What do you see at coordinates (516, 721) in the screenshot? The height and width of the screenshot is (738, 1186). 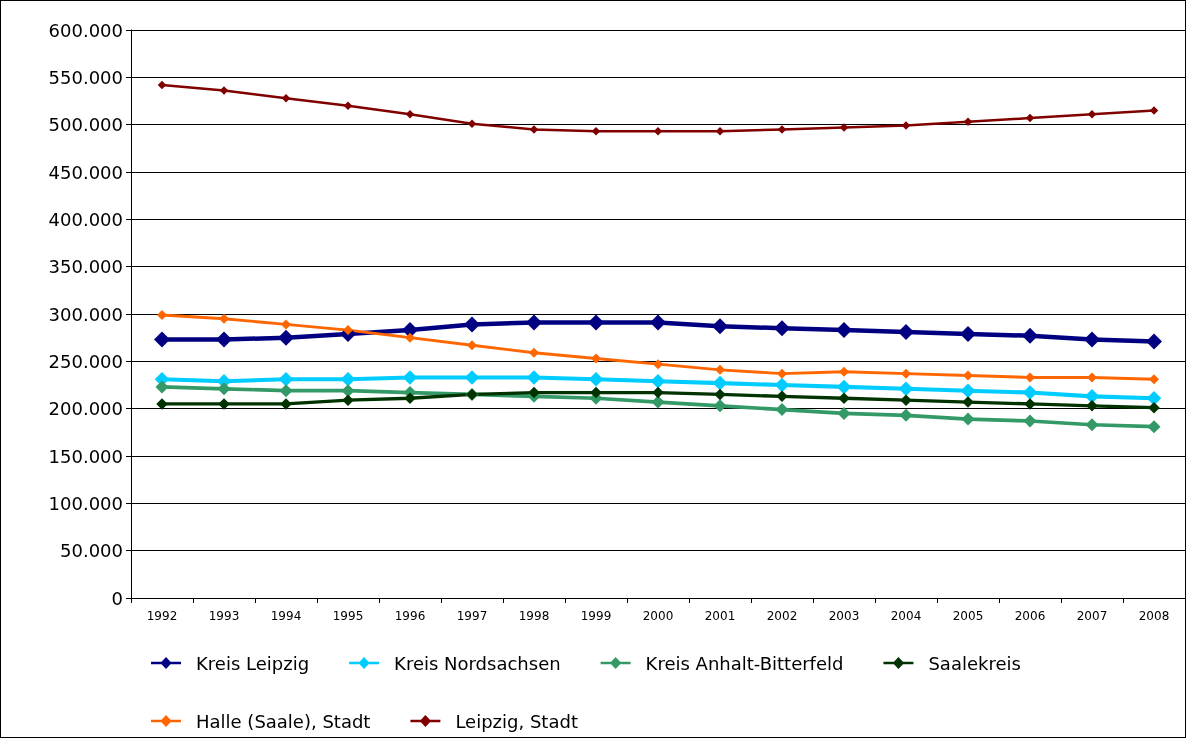 I see `legend-label: Leipzig, Stadt` at bounding box center [516, 721].